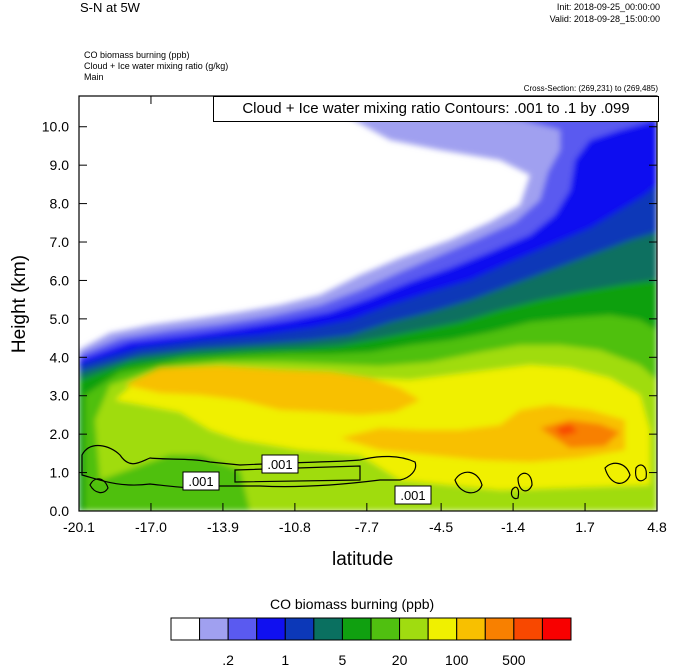 The width and height of the screenshot is (674, 668). What do you see at coordinates (608, 7) in the screenshot?
I see `init-time: Init: 2018-09-25_00:00:00` at bounding box center [608, 7].